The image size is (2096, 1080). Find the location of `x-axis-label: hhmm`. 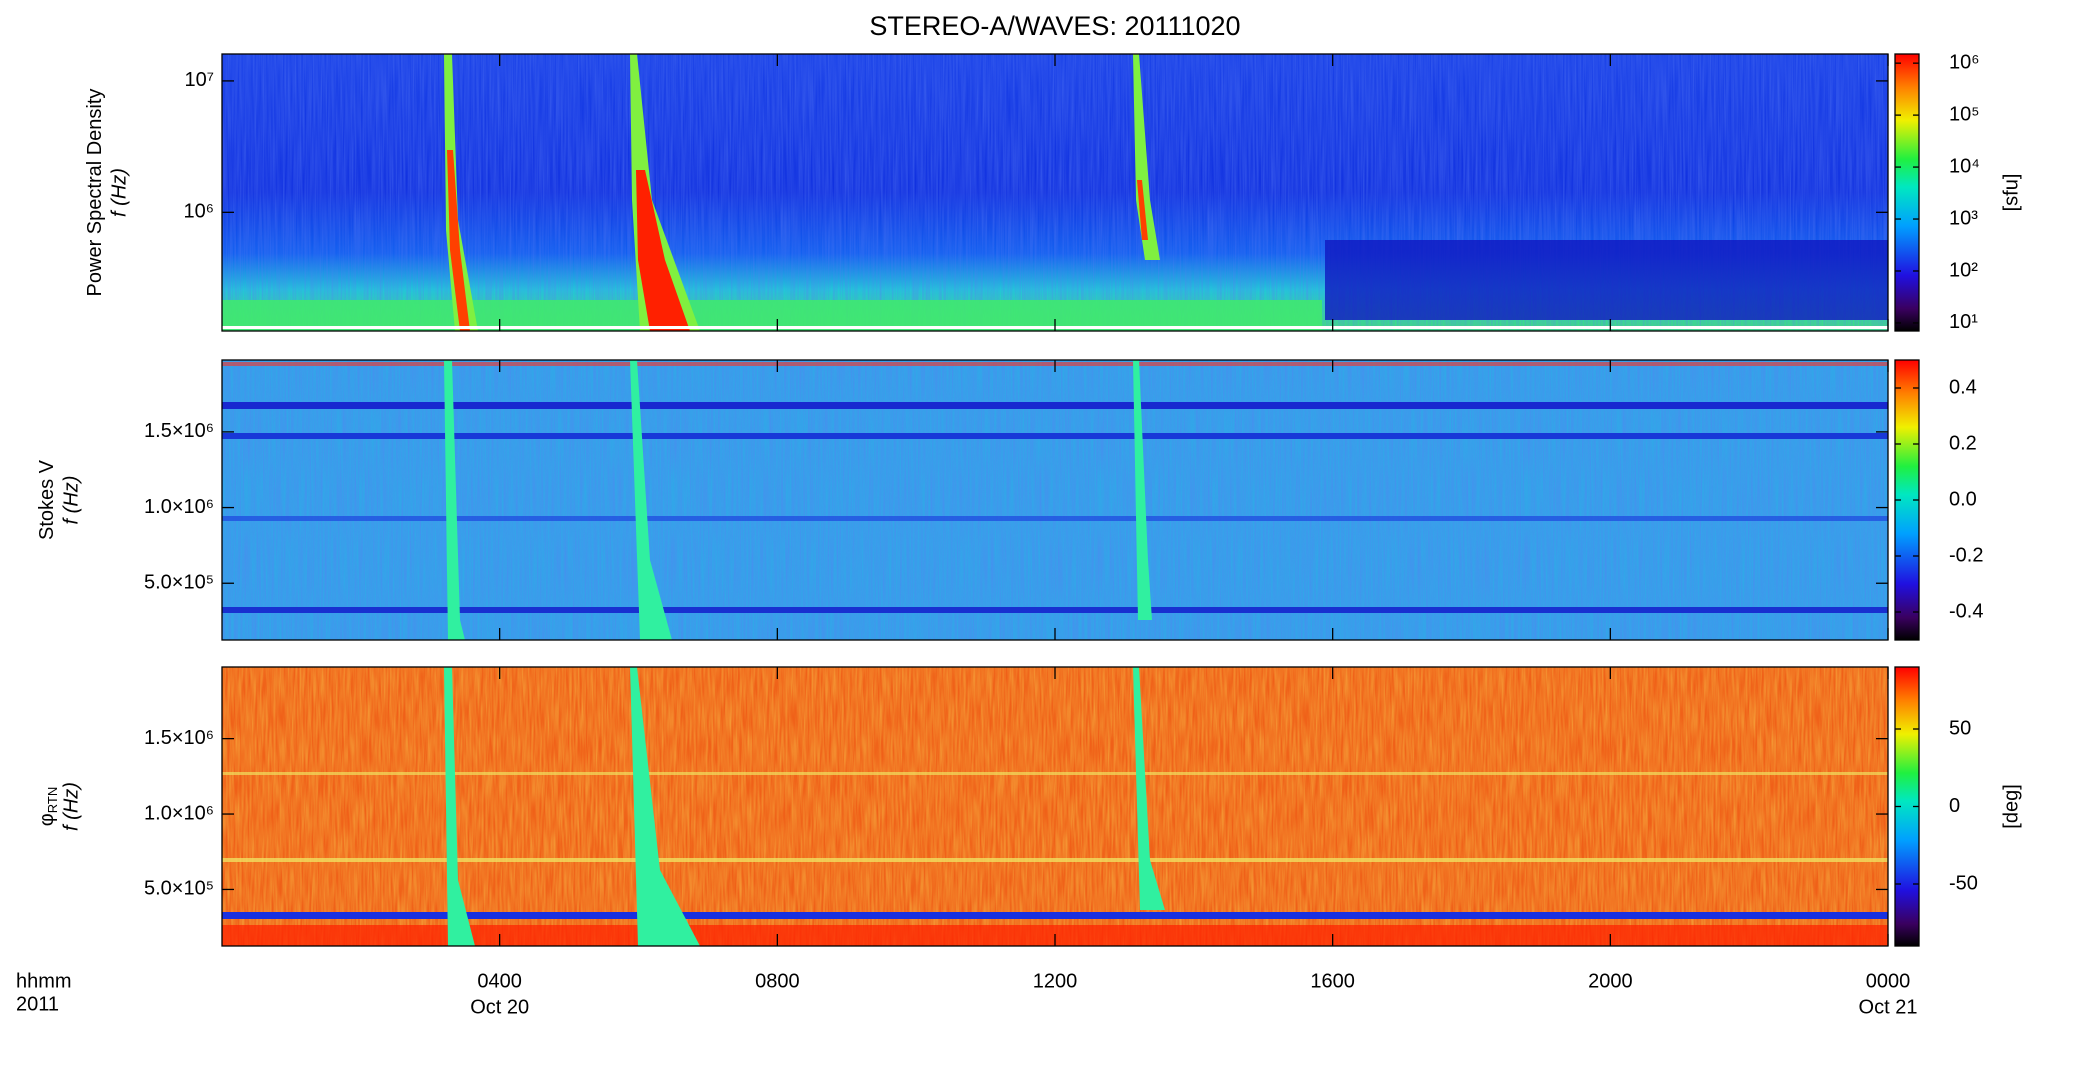

x-axis-label: hhmm is located at coordinates (44, 981).